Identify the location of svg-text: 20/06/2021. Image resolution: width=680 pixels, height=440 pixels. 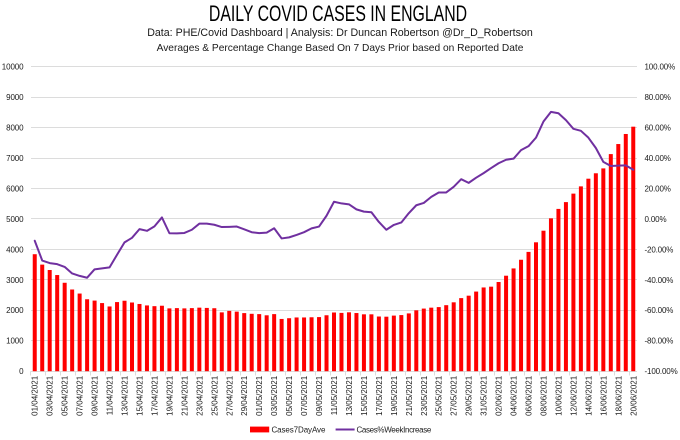
(633, 395).